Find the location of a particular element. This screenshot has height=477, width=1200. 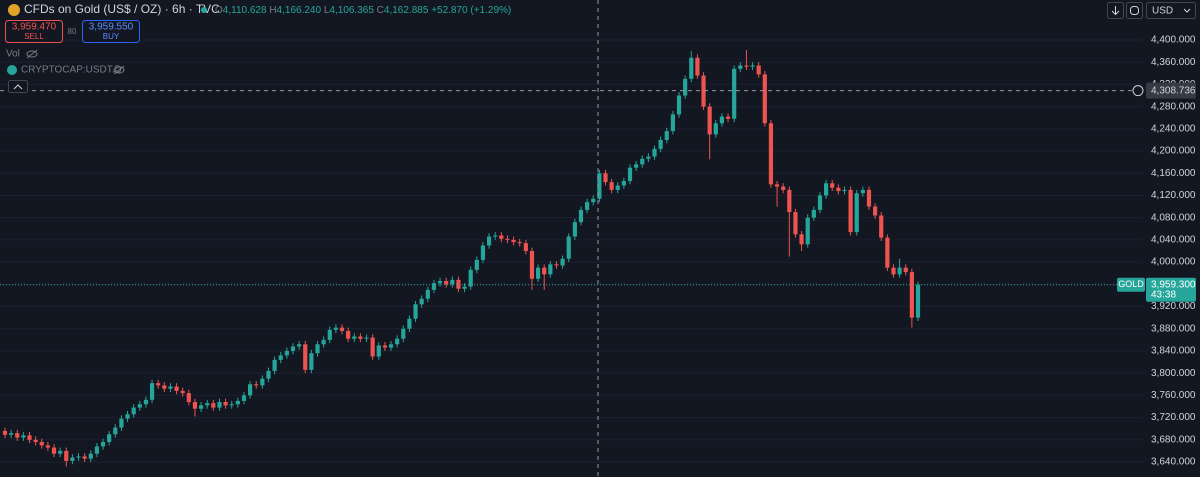

sell-button: 3,959.470 SELL is located at coordinates (34, 31).